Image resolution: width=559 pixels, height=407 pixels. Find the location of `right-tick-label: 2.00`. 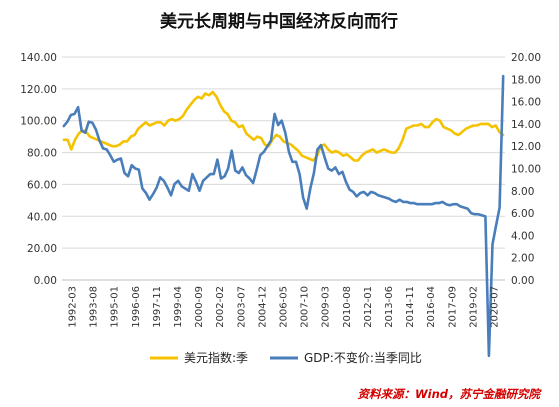

right-tick-label: 2.00 is located at coordinates (522, 259).